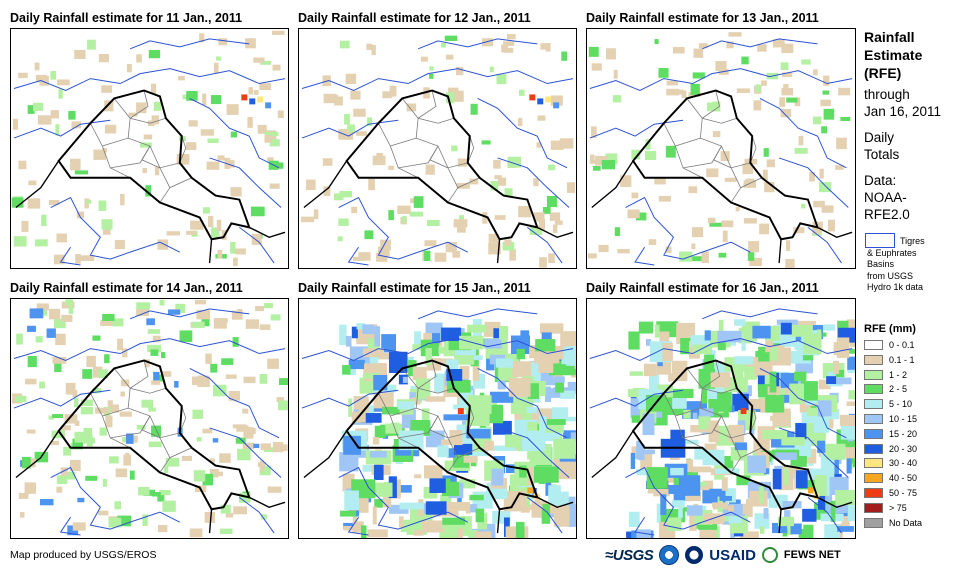 This screenshot has height=576, width=967. I want to click on rainfall-map-15jan, so click(437, 418).